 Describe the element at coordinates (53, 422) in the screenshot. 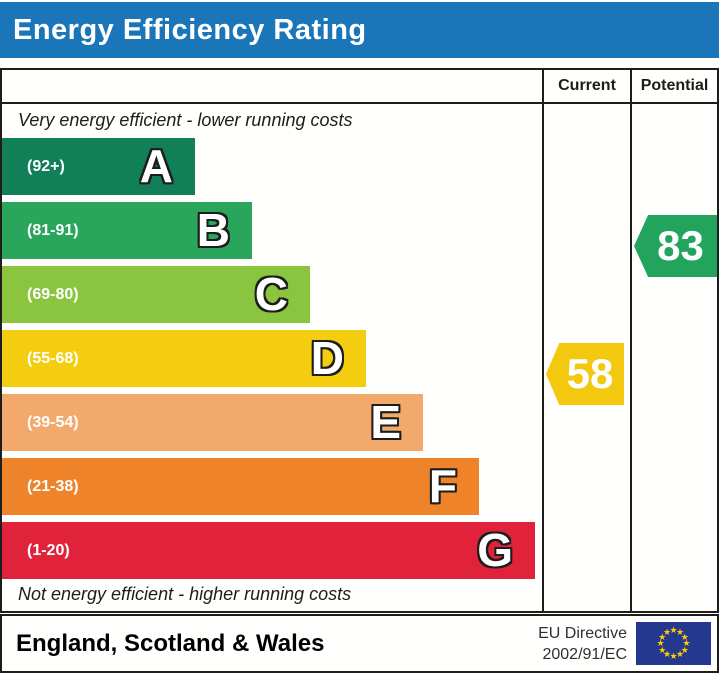

I see `band-range-label: (39-54)` at that location.